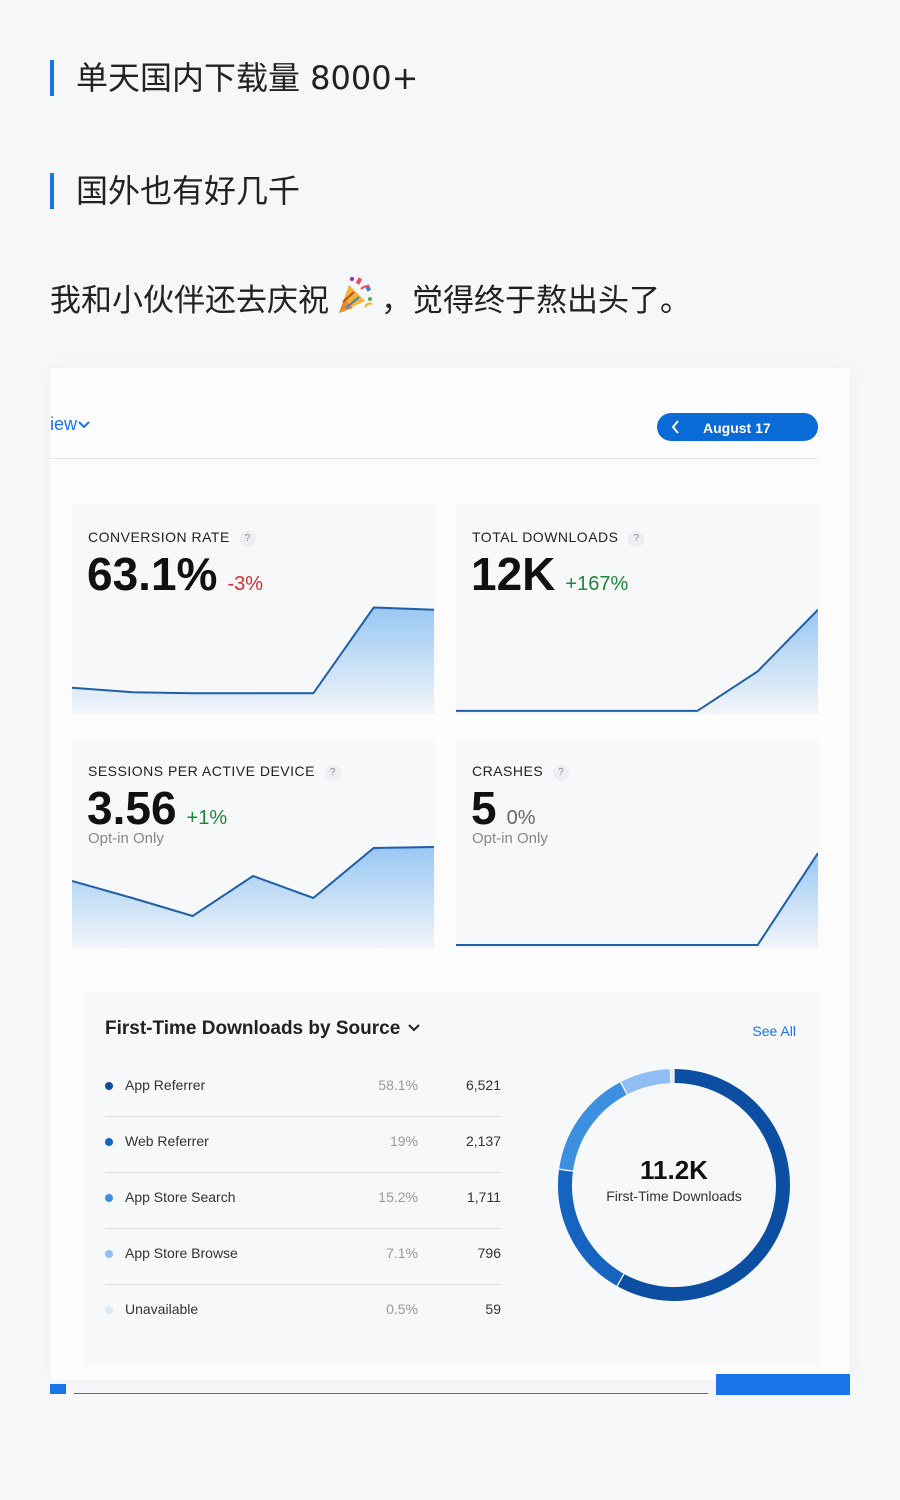  What do you see at coordinates (391, 1393) in the screenshot?
I see `scroll-track` at bounding box center [391, 1393].